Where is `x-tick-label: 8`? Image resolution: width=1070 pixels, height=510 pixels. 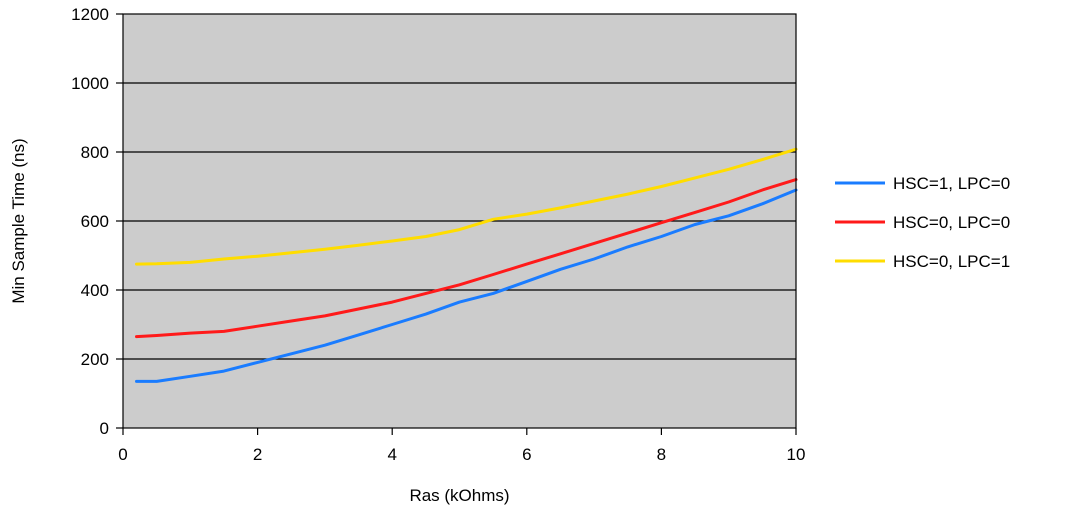
x-tick-label: 8 is located at coordinates (661, 454).